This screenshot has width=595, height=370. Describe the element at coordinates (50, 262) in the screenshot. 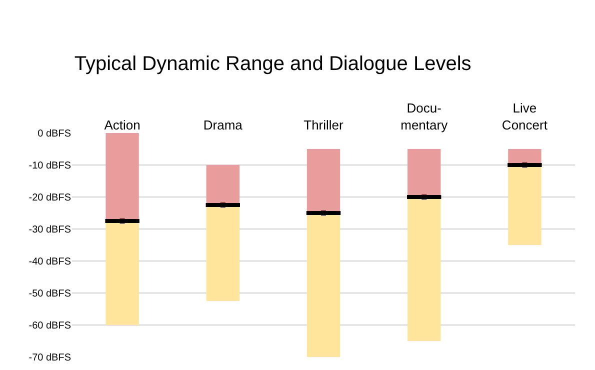

I see `y-tick-label: -40 dBFS` at that location.